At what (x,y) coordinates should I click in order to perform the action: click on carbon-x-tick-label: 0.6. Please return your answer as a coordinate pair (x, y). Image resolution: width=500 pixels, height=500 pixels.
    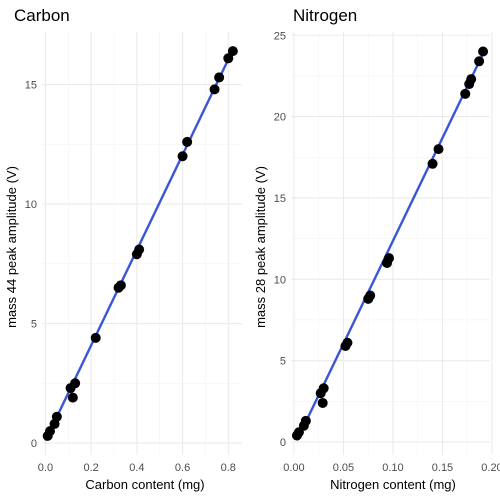
    Looking at the image, I should click on (182, 468).